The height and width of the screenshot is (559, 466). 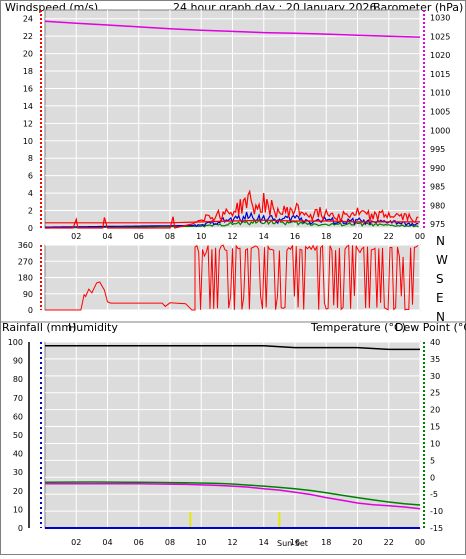 What do you see at coordinates (30, 158) in the screenshot?
I see `wind-y-tick-label: 8` at bounding box center [30, 158].